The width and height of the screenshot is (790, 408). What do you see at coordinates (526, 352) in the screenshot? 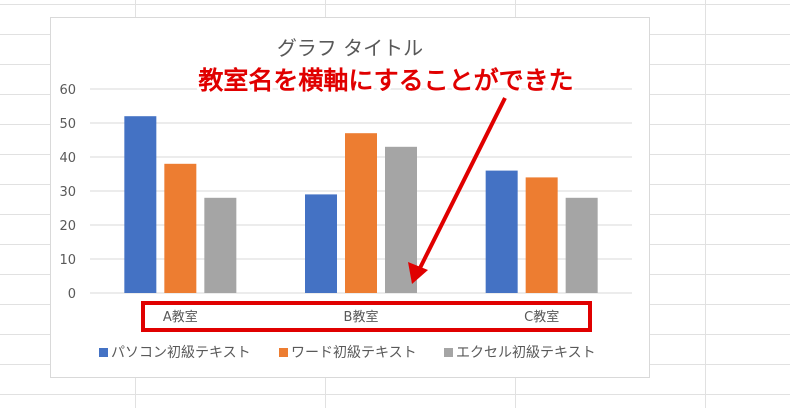
I see `legend-label: エクセル初級テキスト` at bounding box center [526, 352].